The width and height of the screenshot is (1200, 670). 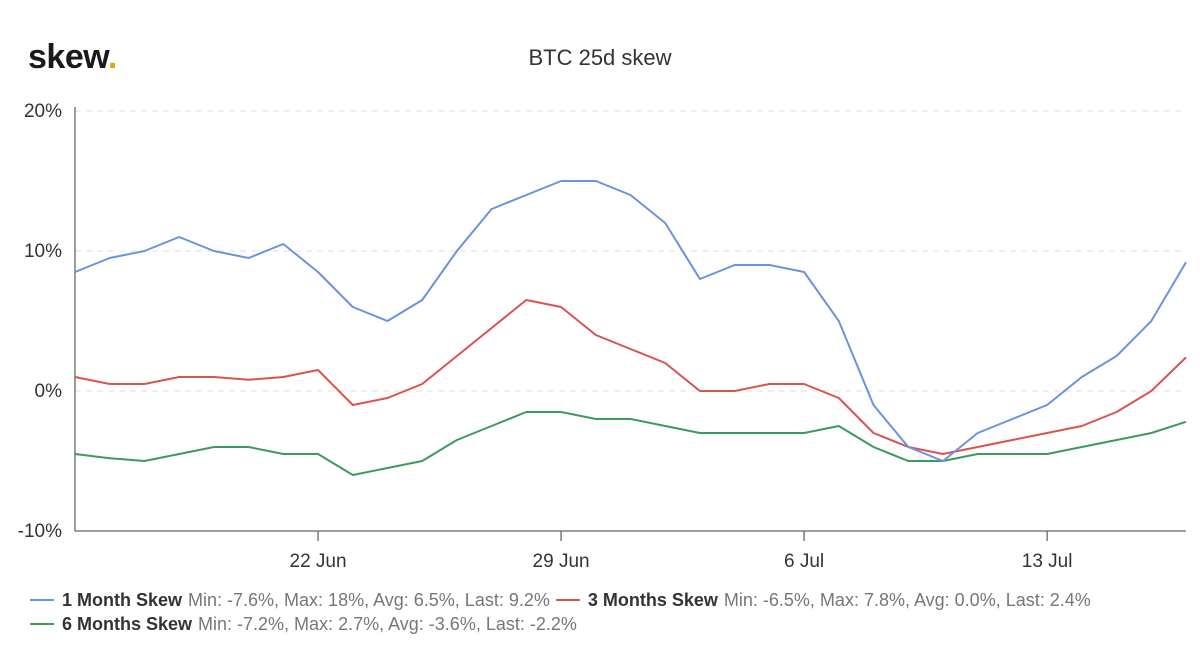 What do you see at coordinates (68, 57) in the screenshot?
I see `logo-text: skew` at bounding box center [68, 57].